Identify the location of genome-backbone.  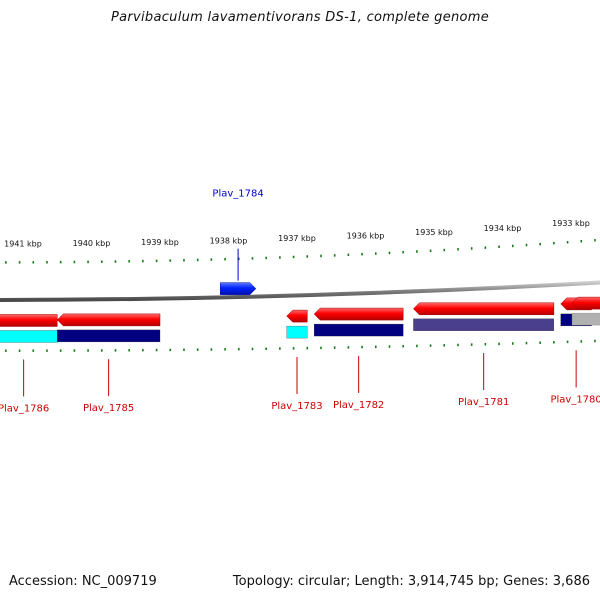
(300, 291).